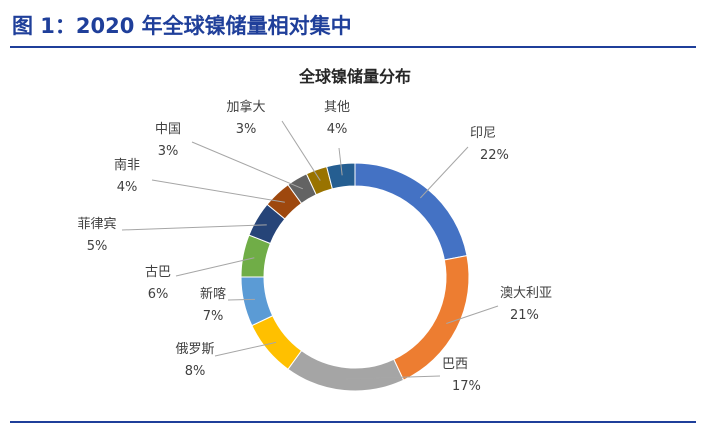 The height and width of the screenshot is (428, 706). Describe the element at coordinates (455, 364) in the screenshot. I see `slice-name-label-2: 巴西` at that location.